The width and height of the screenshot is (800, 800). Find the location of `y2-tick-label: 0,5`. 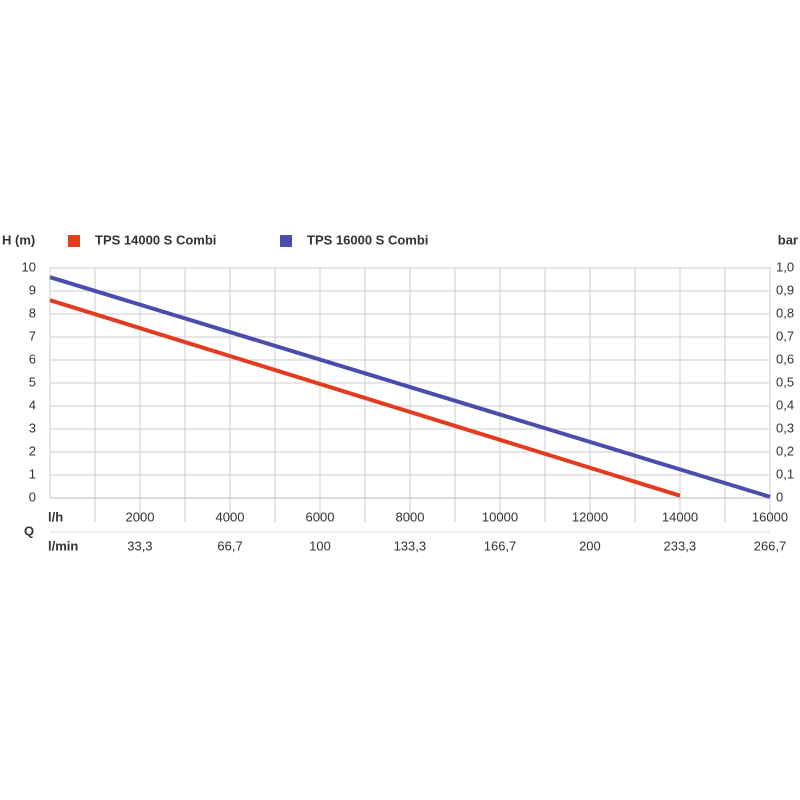

y2-tick-label: 0,5 is located at coordinates (785, 381).